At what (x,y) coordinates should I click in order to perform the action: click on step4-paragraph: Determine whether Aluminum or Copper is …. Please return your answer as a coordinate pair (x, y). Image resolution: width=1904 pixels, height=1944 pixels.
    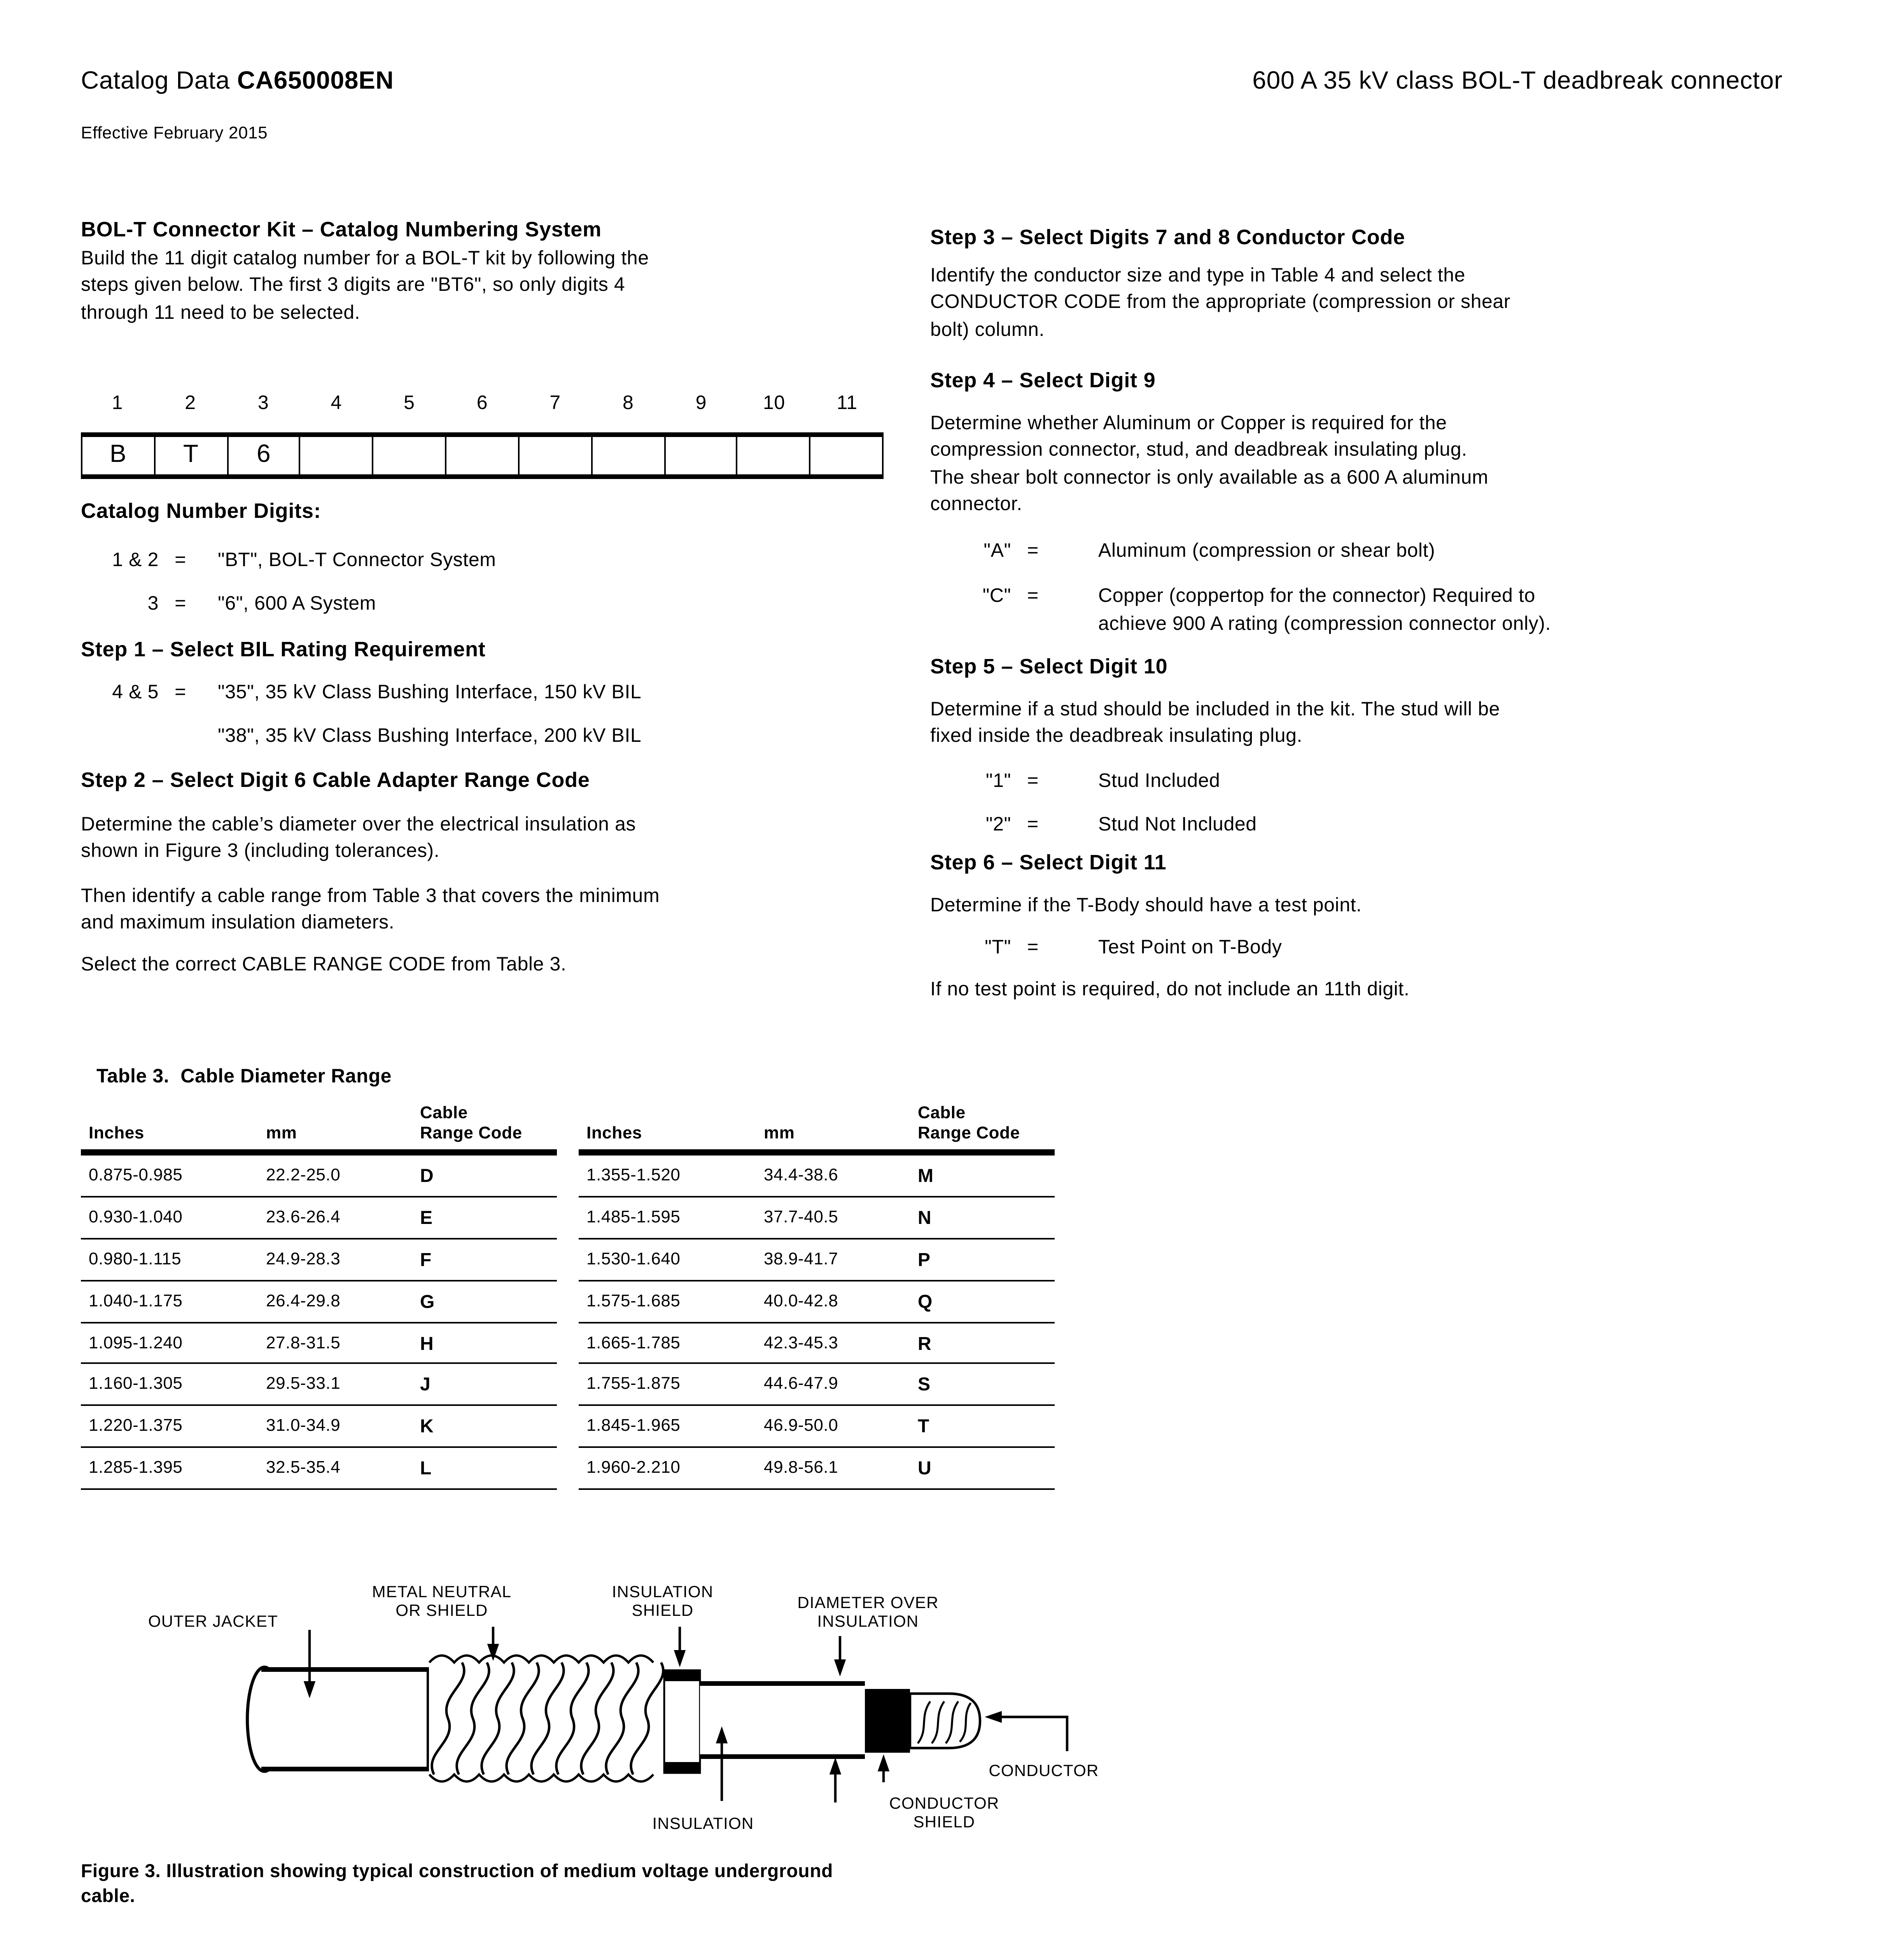
    Looking at the image, I should click on (1209, 464).